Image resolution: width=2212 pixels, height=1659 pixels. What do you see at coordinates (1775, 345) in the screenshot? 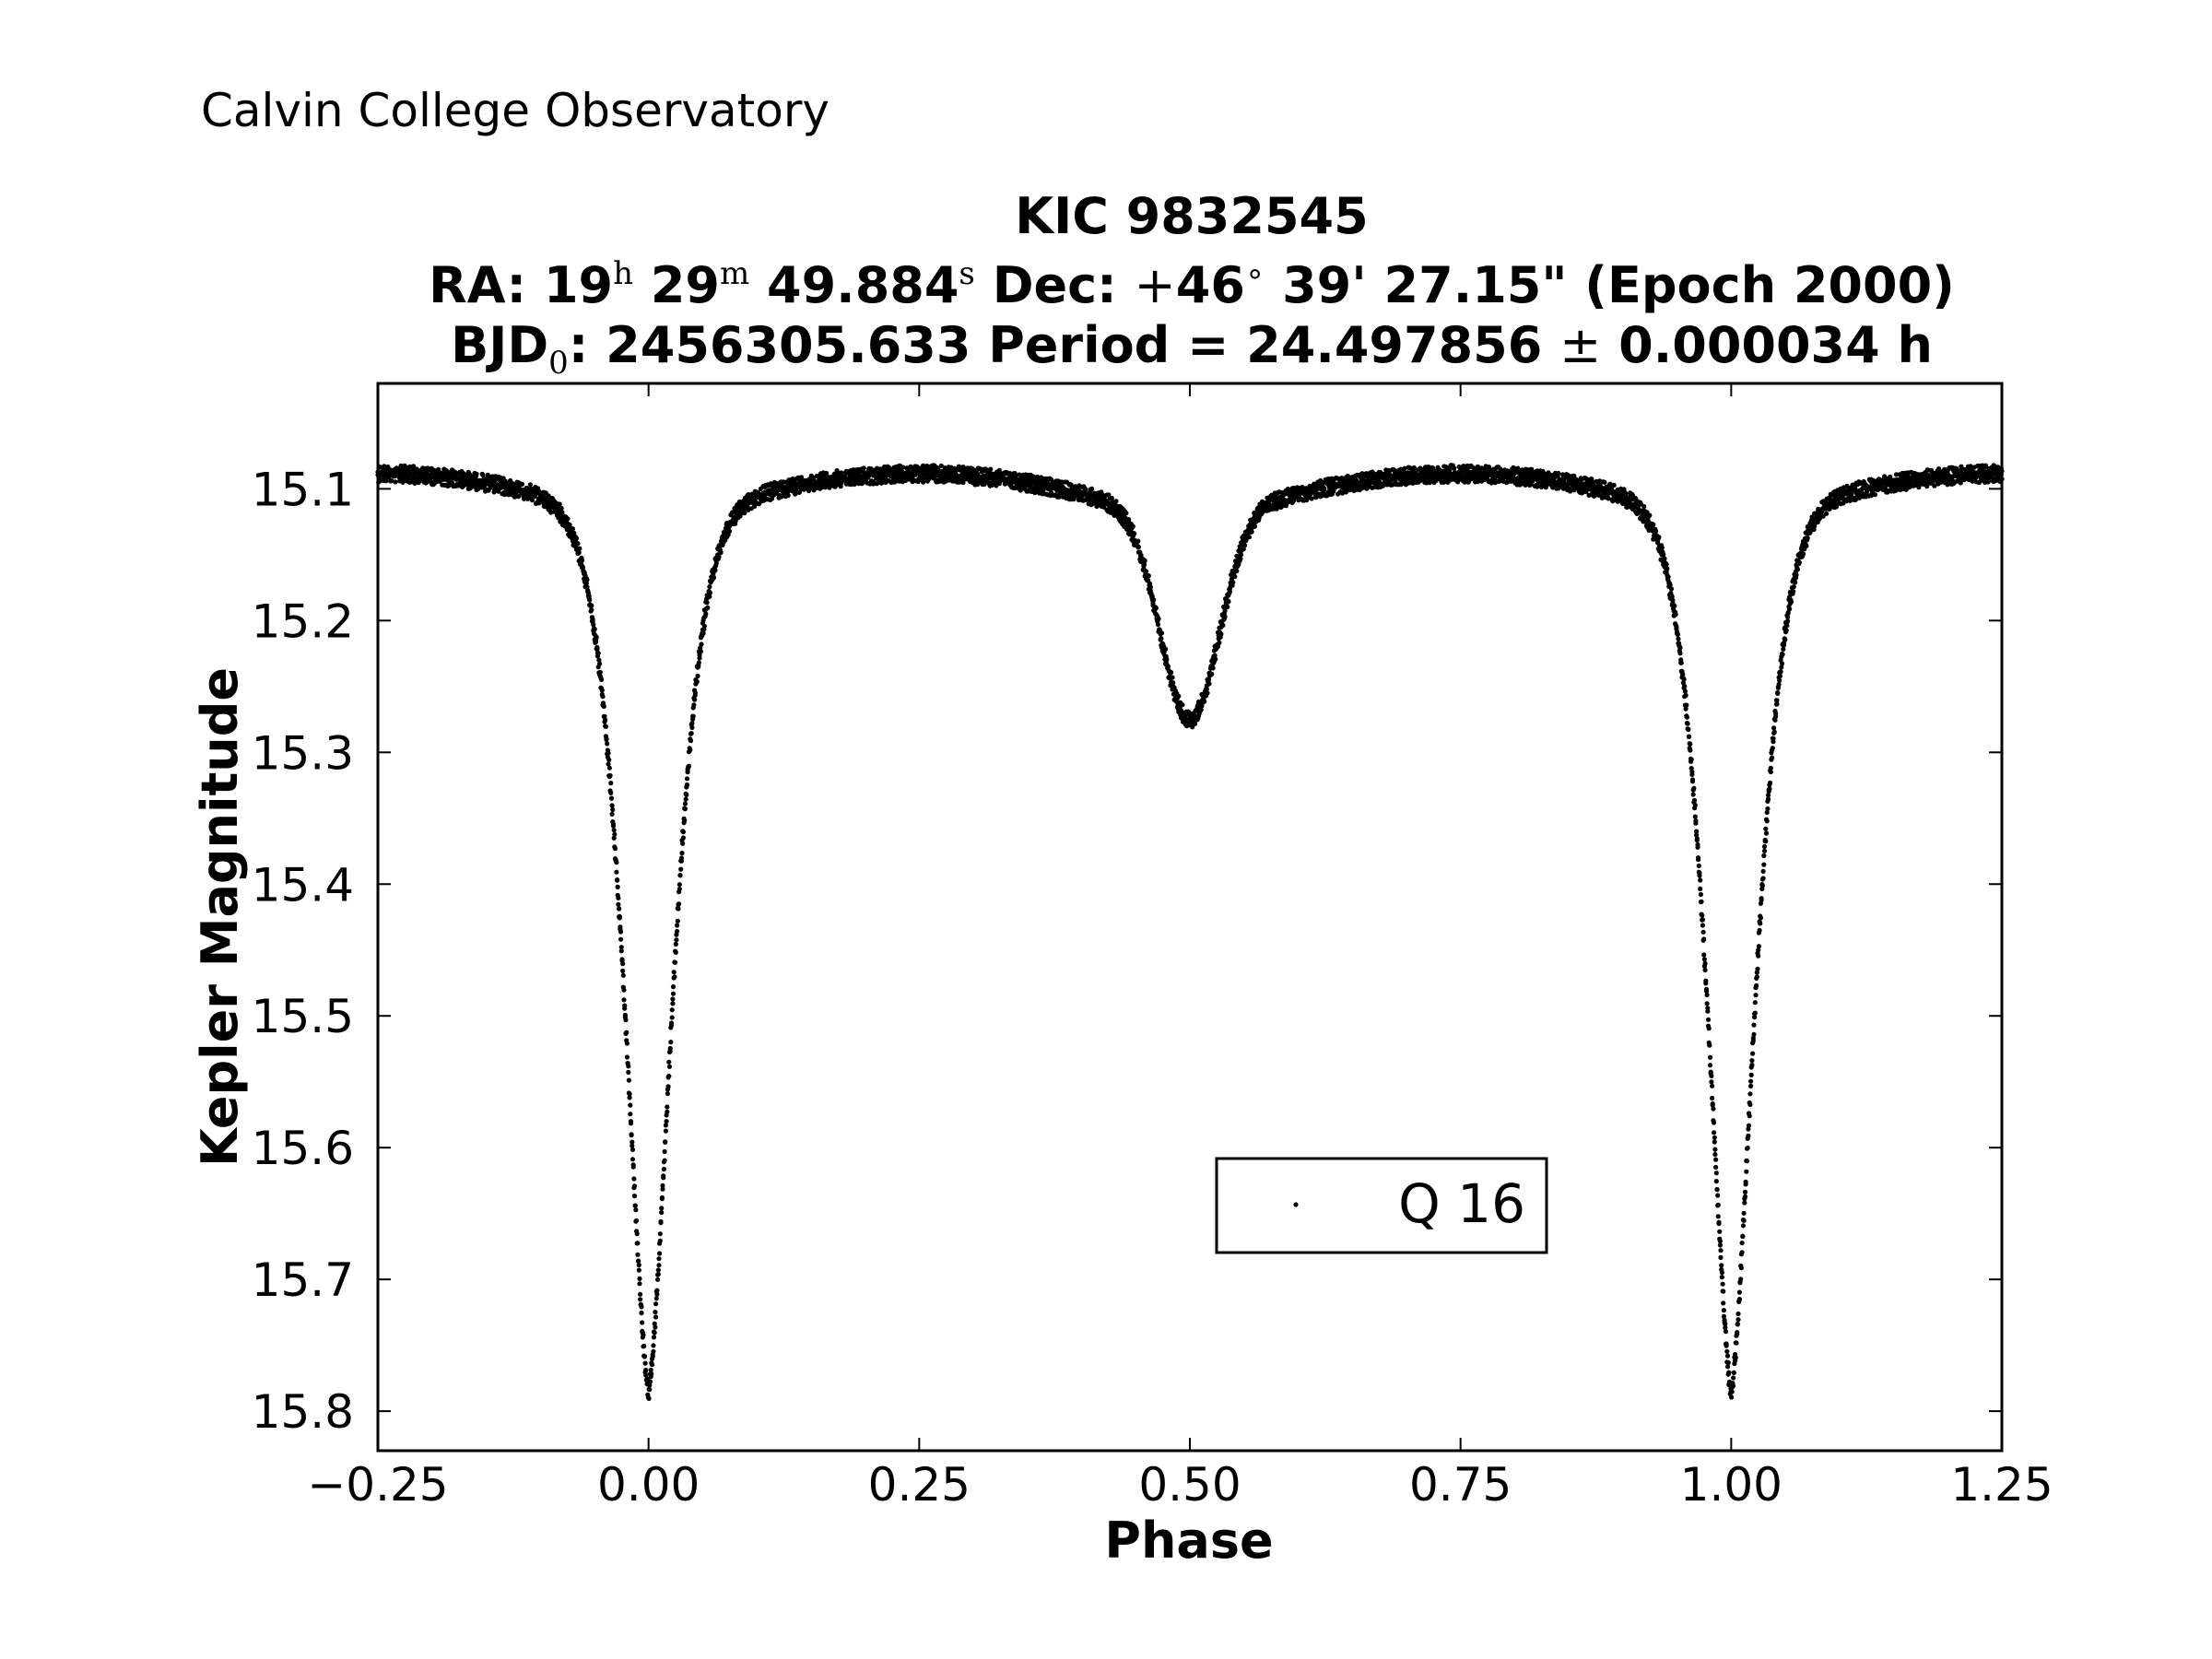
I see `period-error: 0.000034 h` at bounding box center [1775, 345].